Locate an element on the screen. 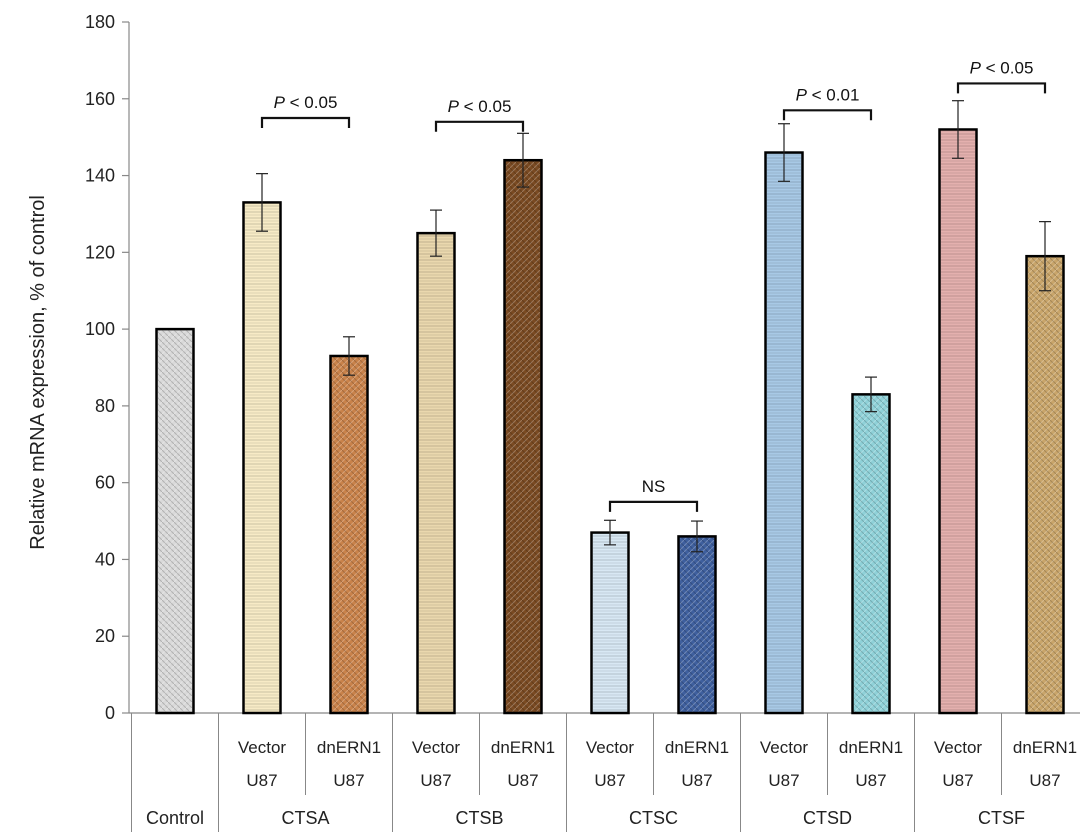 The height and width of the screenshot is (832, 1088). group-label: CTSC is located at coordinates (653, 818).